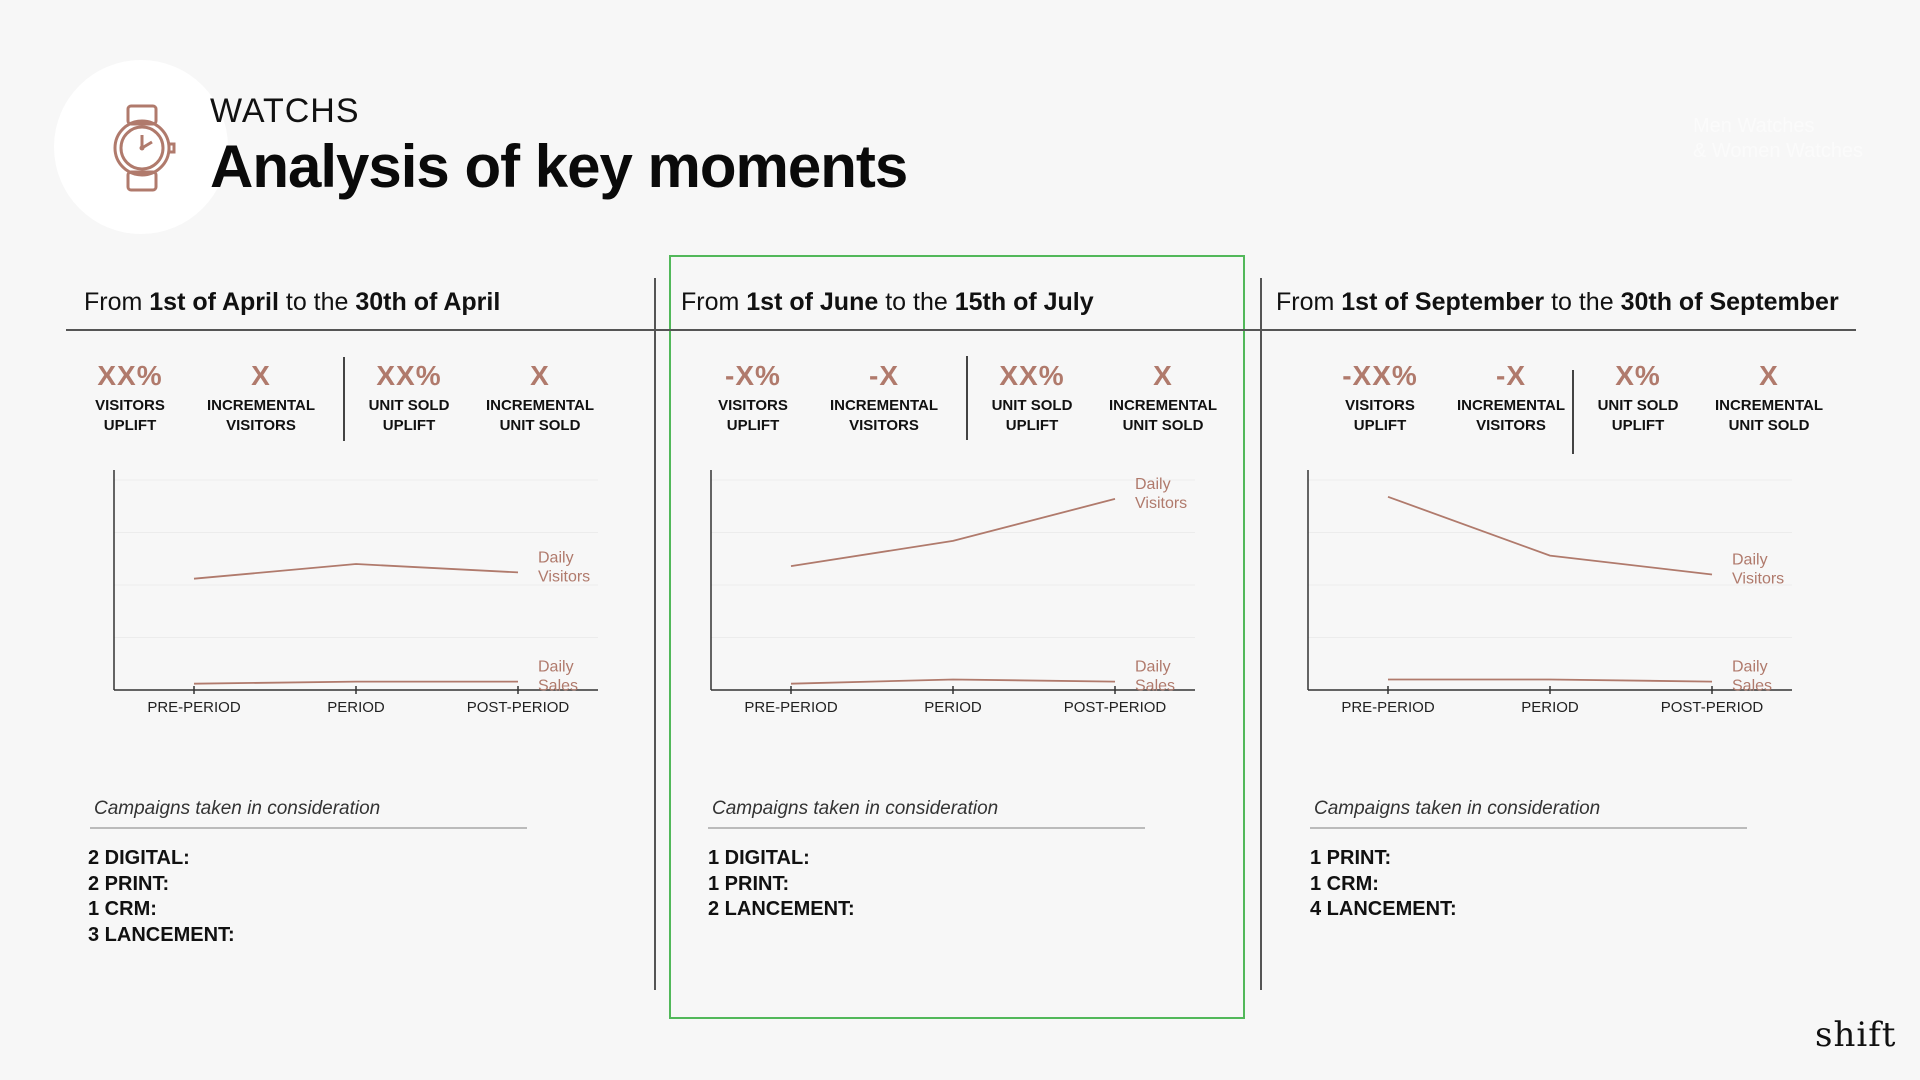 This screenshot has width=1920, height=1080. I want to click on period-title: From 1st of June to the 15th of July, so click(887, 302).